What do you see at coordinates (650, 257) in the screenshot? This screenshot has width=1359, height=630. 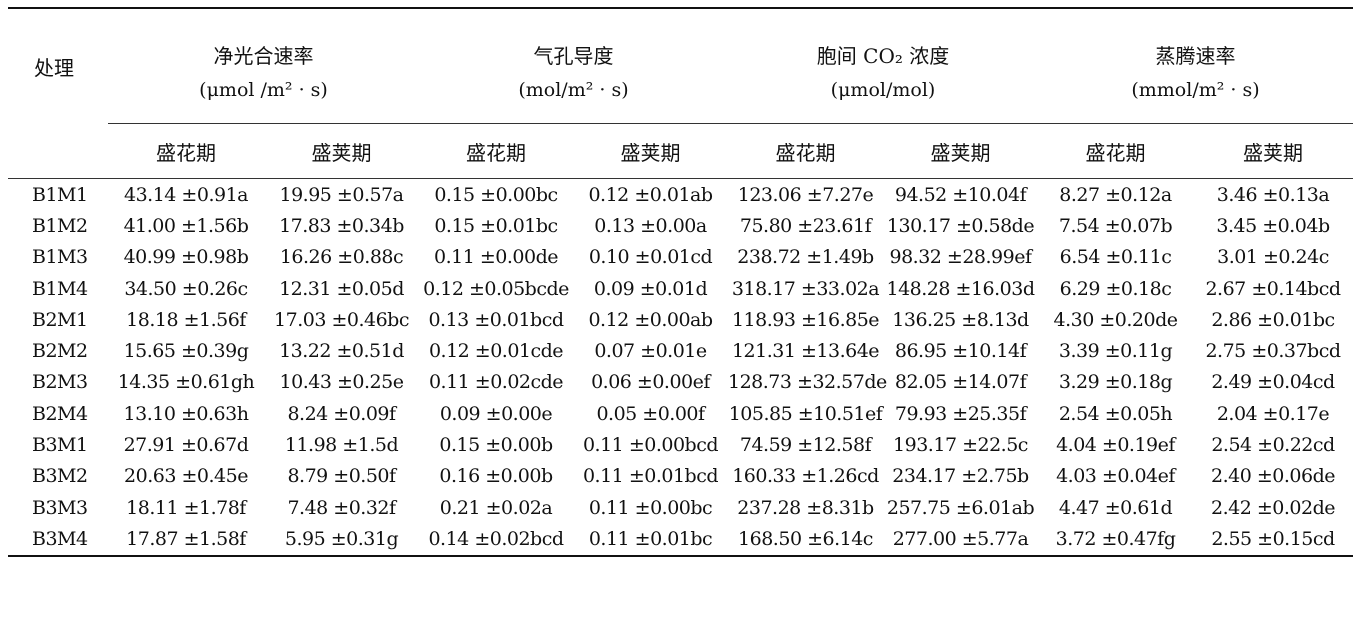 I see `table-cell: 0.10 ±0.01cd` at bounding box center [650, 257].